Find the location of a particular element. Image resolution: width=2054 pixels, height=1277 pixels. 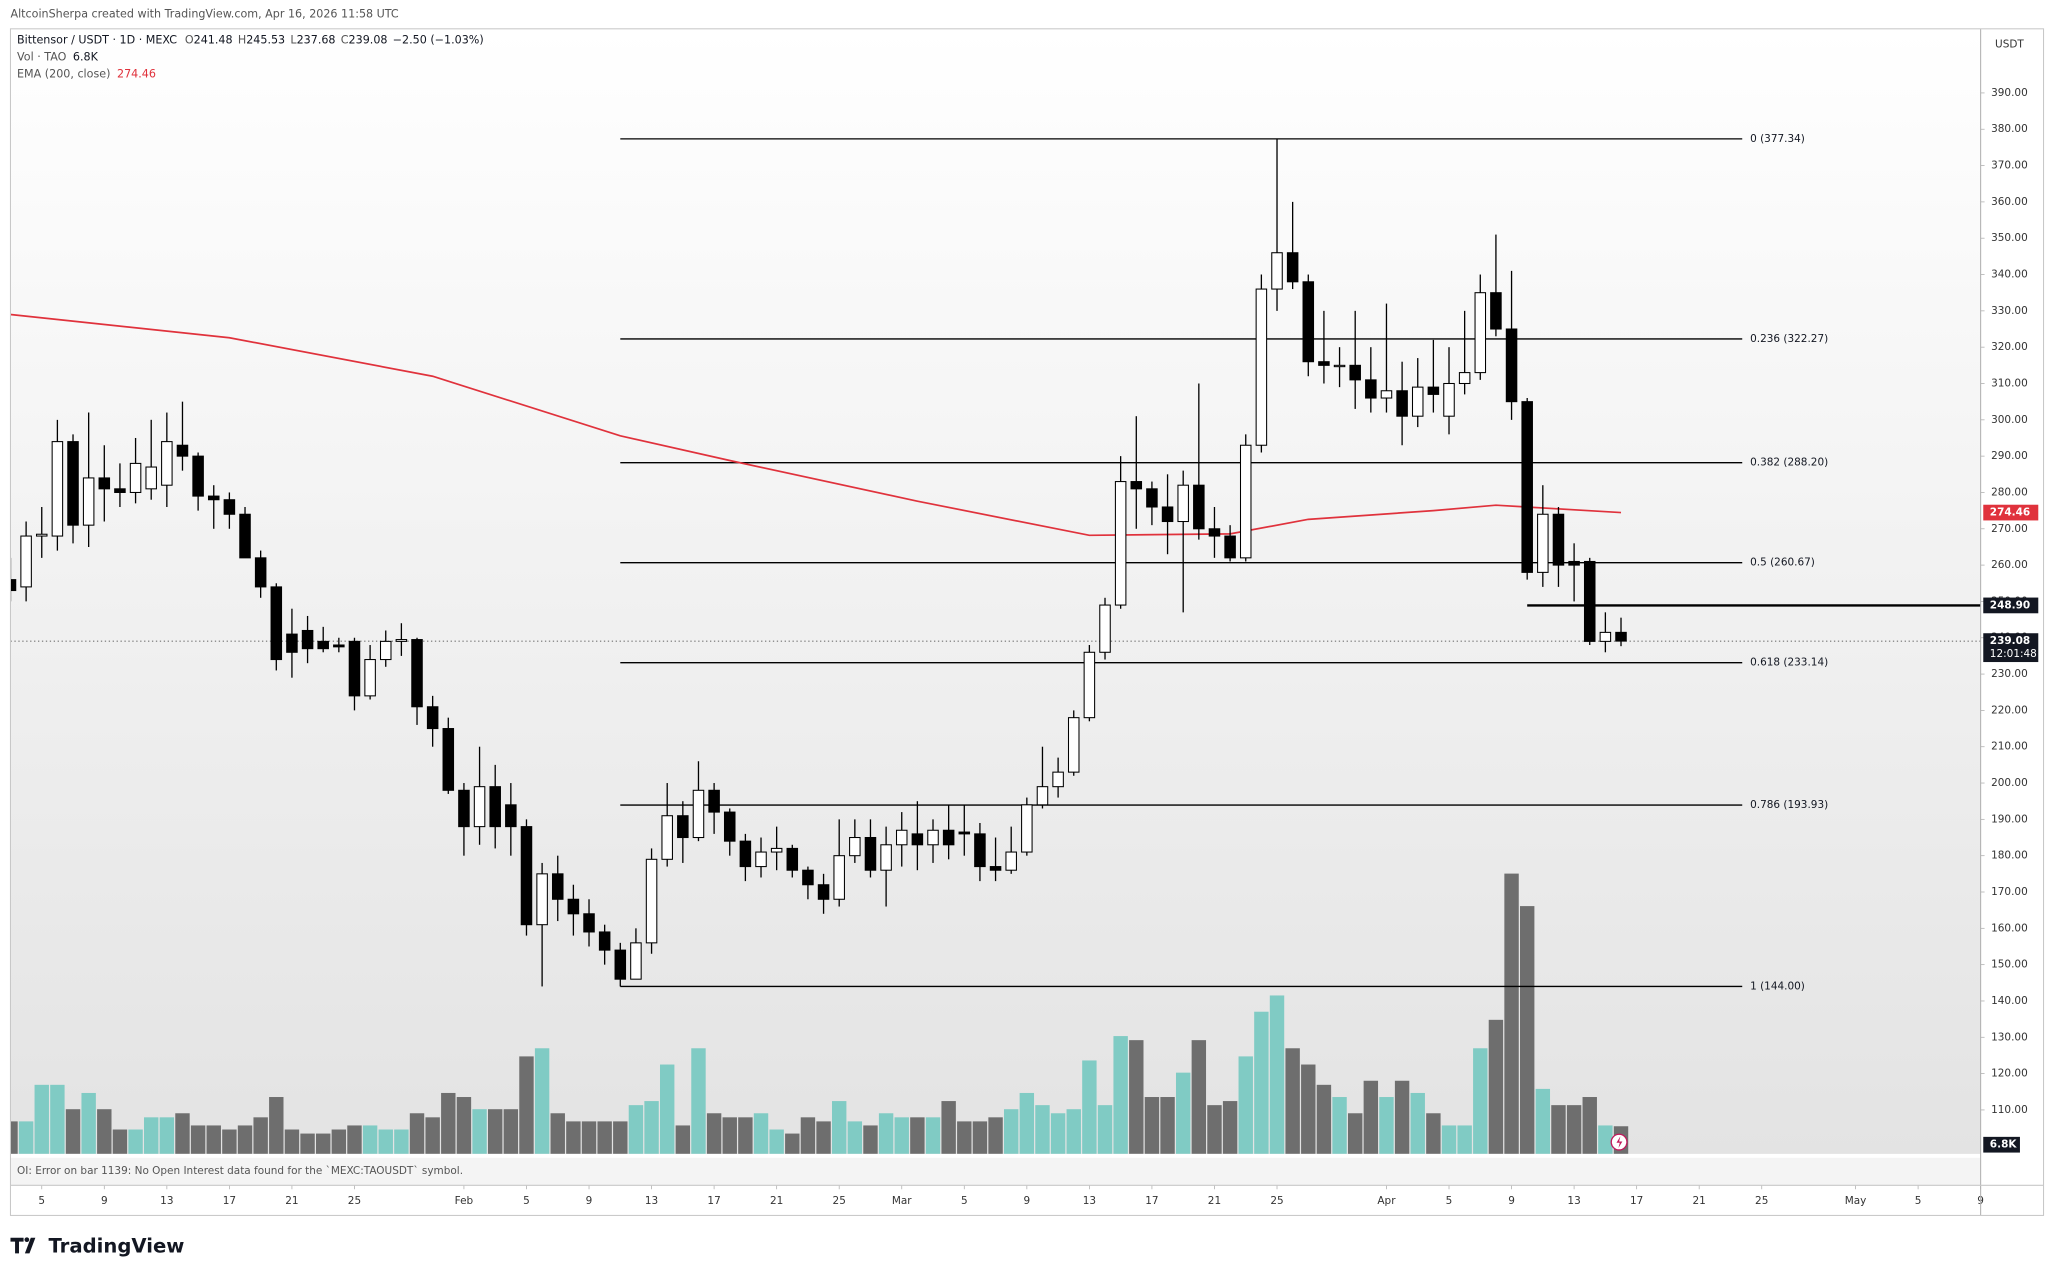

y-tick-label: 330.00 is located at coordinates (2009, 311).